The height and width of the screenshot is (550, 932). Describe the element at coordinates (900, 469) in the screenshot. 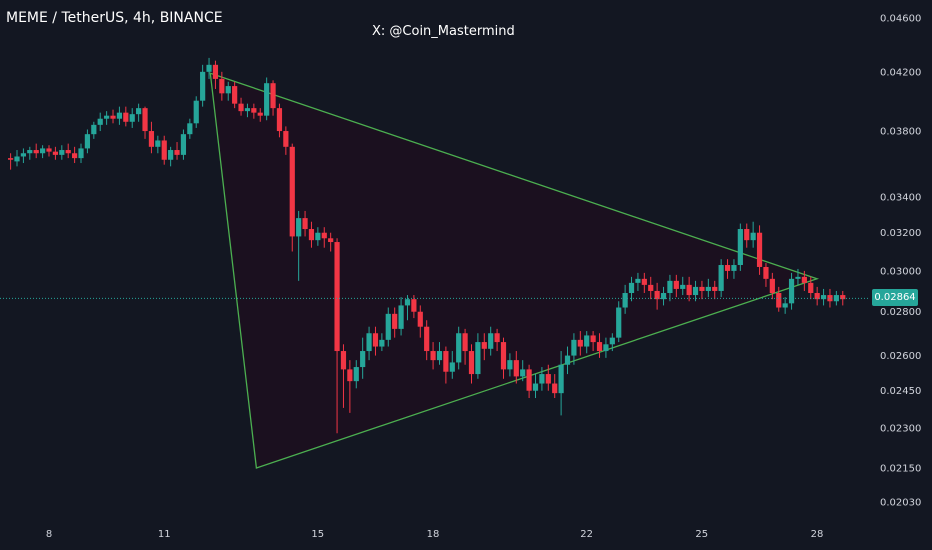

I see `price-tick-label: 0.02150` at that location.